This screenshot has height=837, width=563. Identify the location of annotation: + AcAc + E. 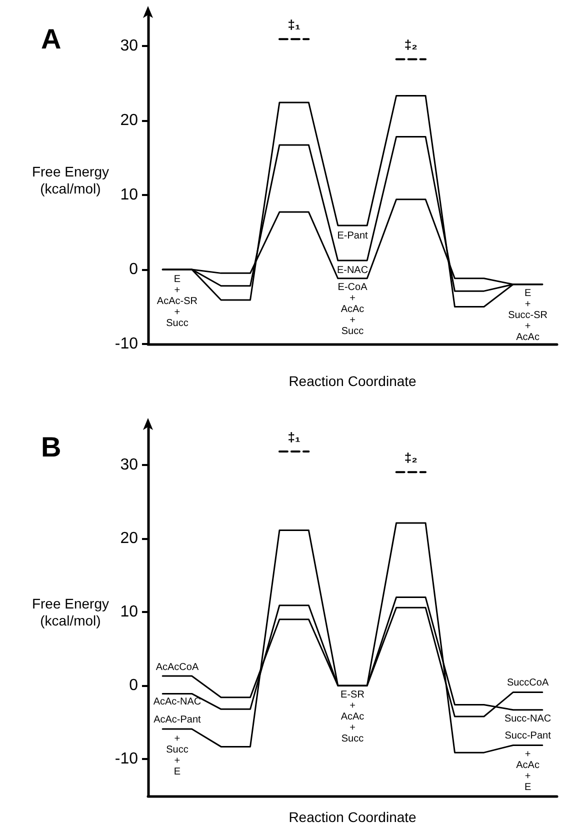
(528, 770).